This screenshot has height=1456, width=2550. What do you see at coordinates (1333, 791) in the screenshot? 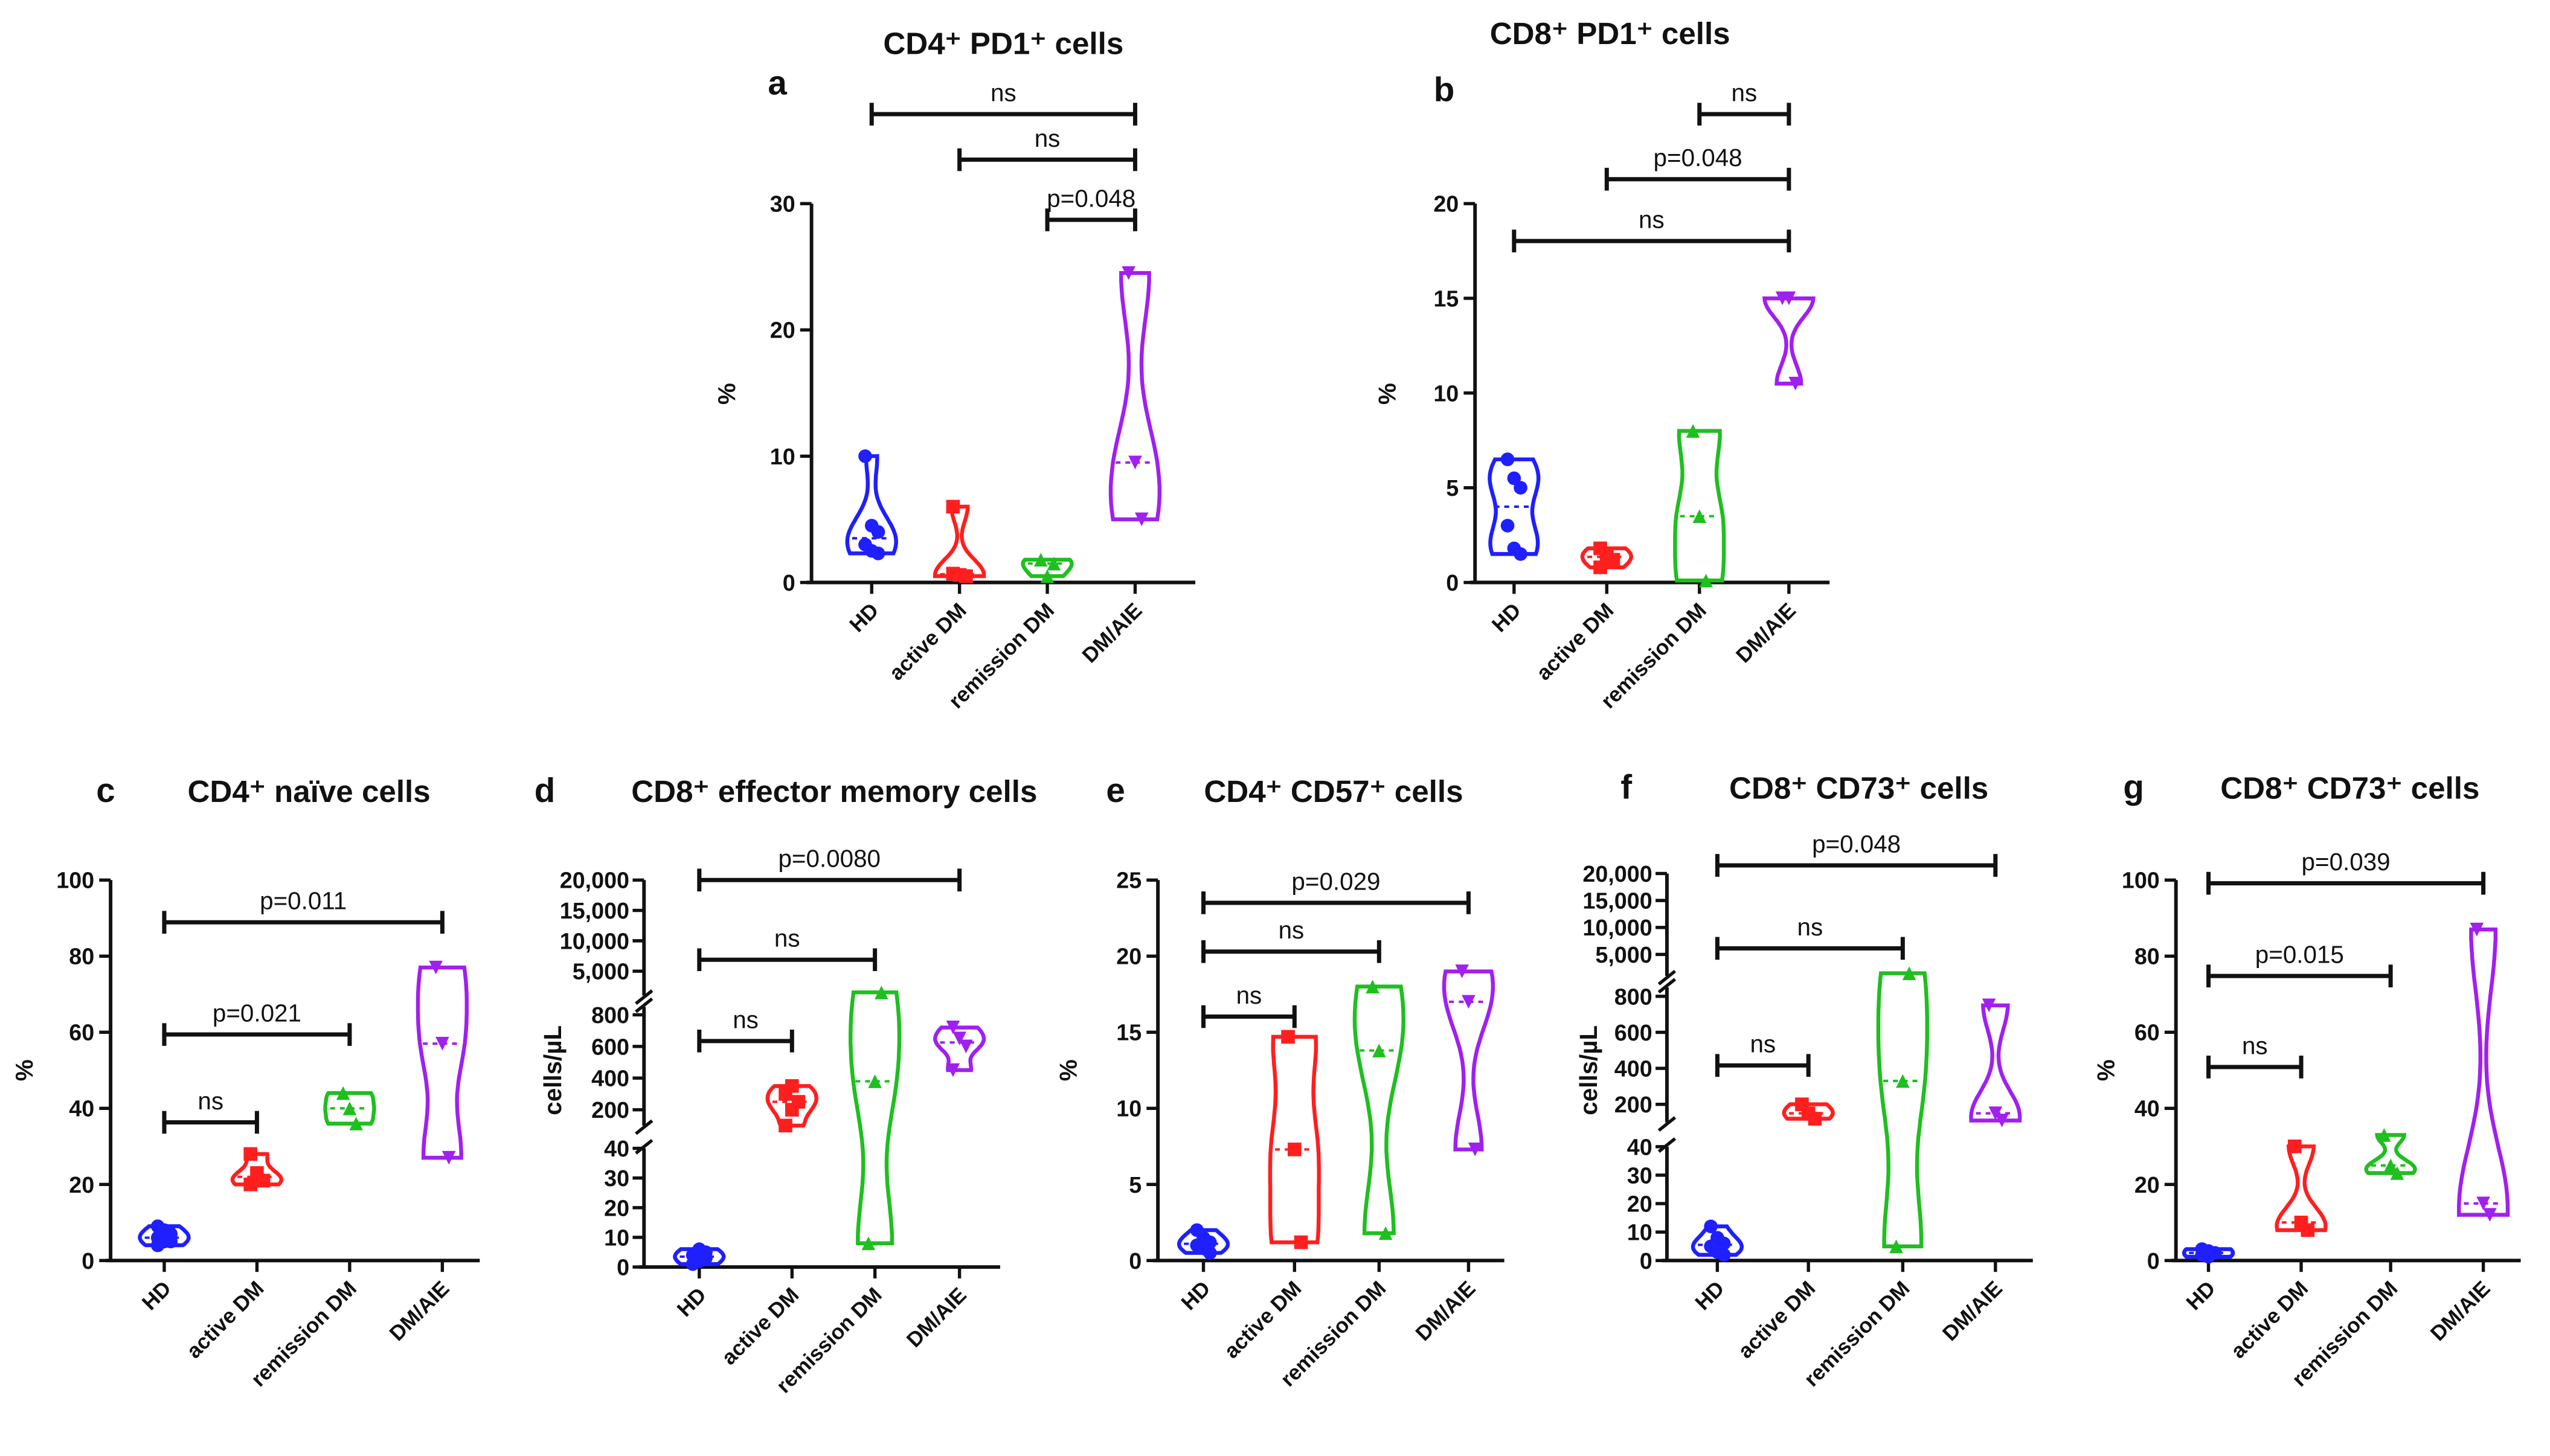
I see `chart-title: CD4⁺ CD57⁺ cells` at bounding box center [1333, 791].